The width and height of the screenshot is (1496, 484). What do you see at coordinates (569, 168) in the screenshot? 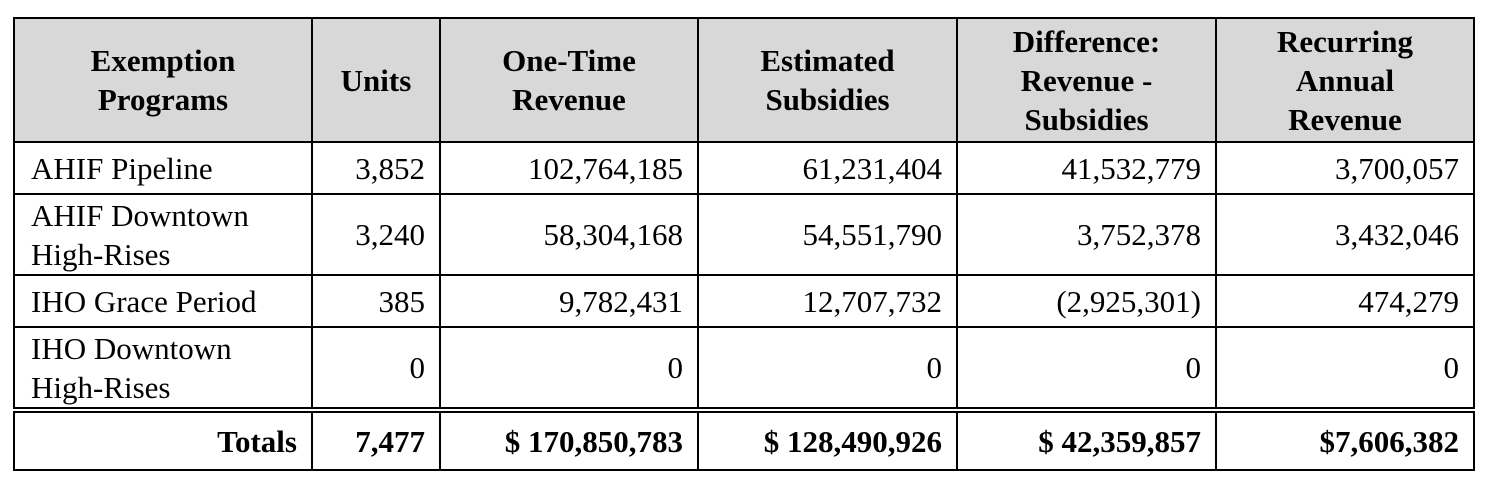
I see `one-time-revenue-cell: 102,764,185` at bounding box center [569, 168].